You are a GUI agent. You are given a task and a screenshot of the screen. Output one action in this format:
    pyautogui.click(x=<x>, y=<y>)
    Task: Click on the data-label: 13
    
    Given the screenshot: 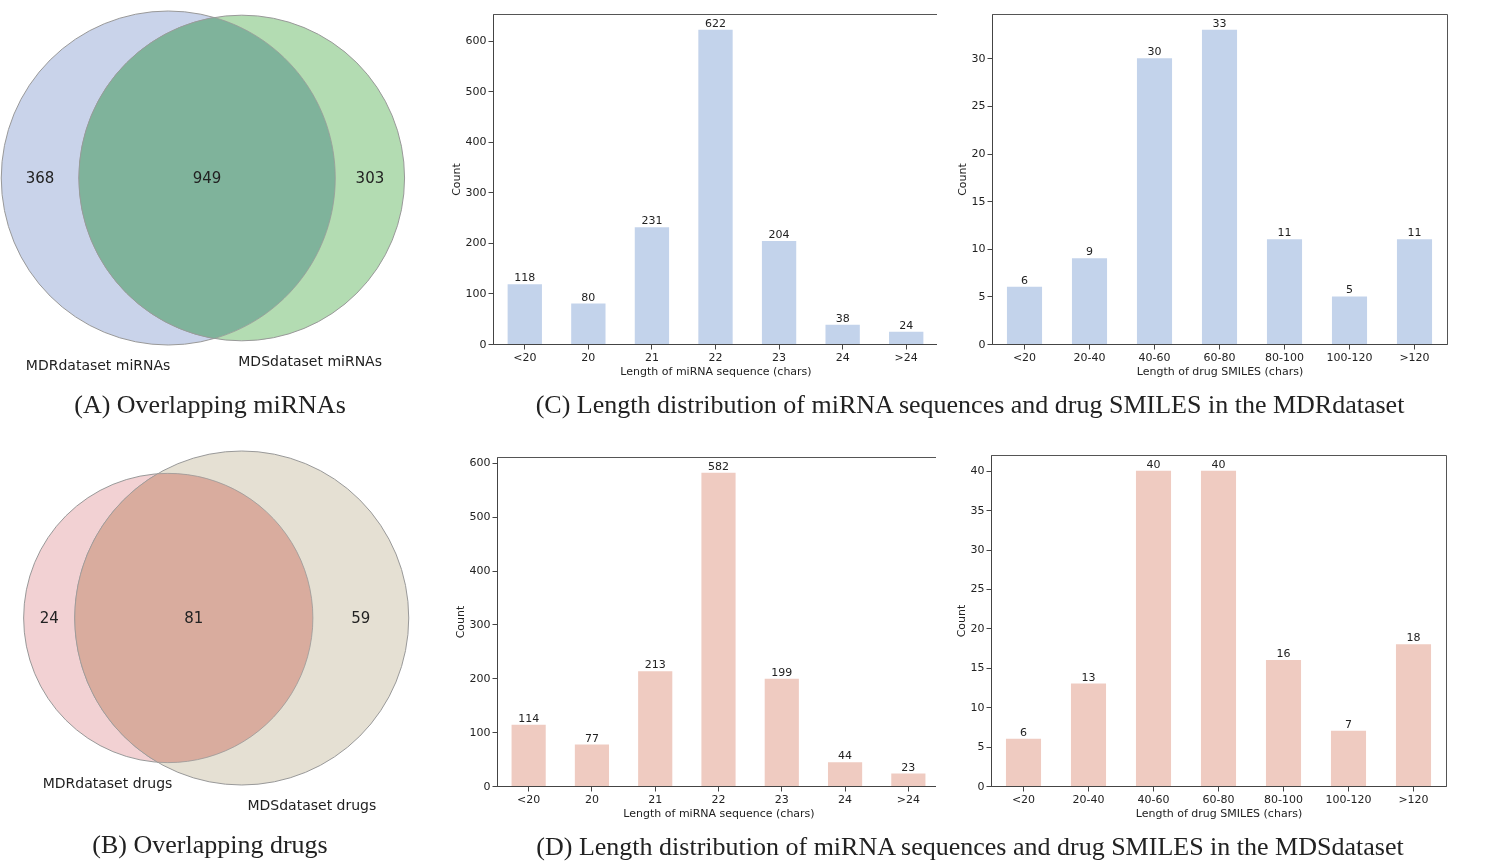 What is the action you would take?
    pyautogui.click(x=1088, y=677)
    